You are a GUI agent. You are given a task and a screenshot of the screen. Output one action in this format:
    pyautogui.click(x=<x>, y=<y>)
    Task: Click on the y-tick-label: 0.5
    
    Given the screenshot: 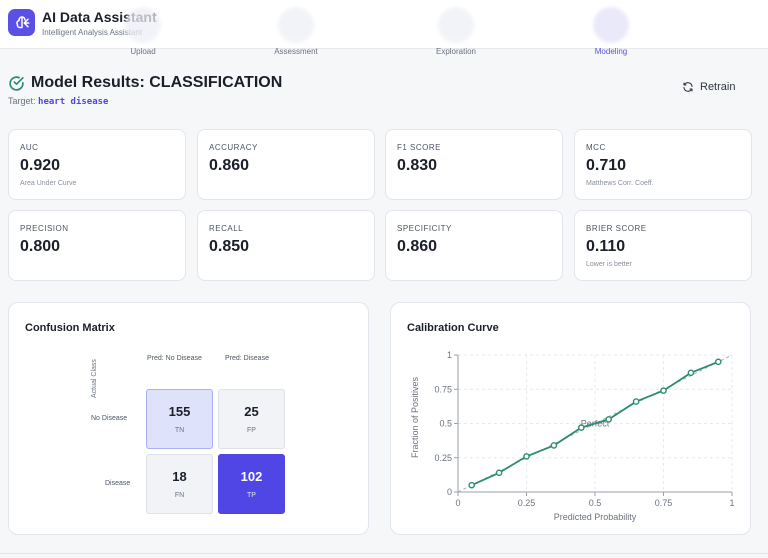 What is the action you would take?
    pyautogui.click(x=445, y=424)
    